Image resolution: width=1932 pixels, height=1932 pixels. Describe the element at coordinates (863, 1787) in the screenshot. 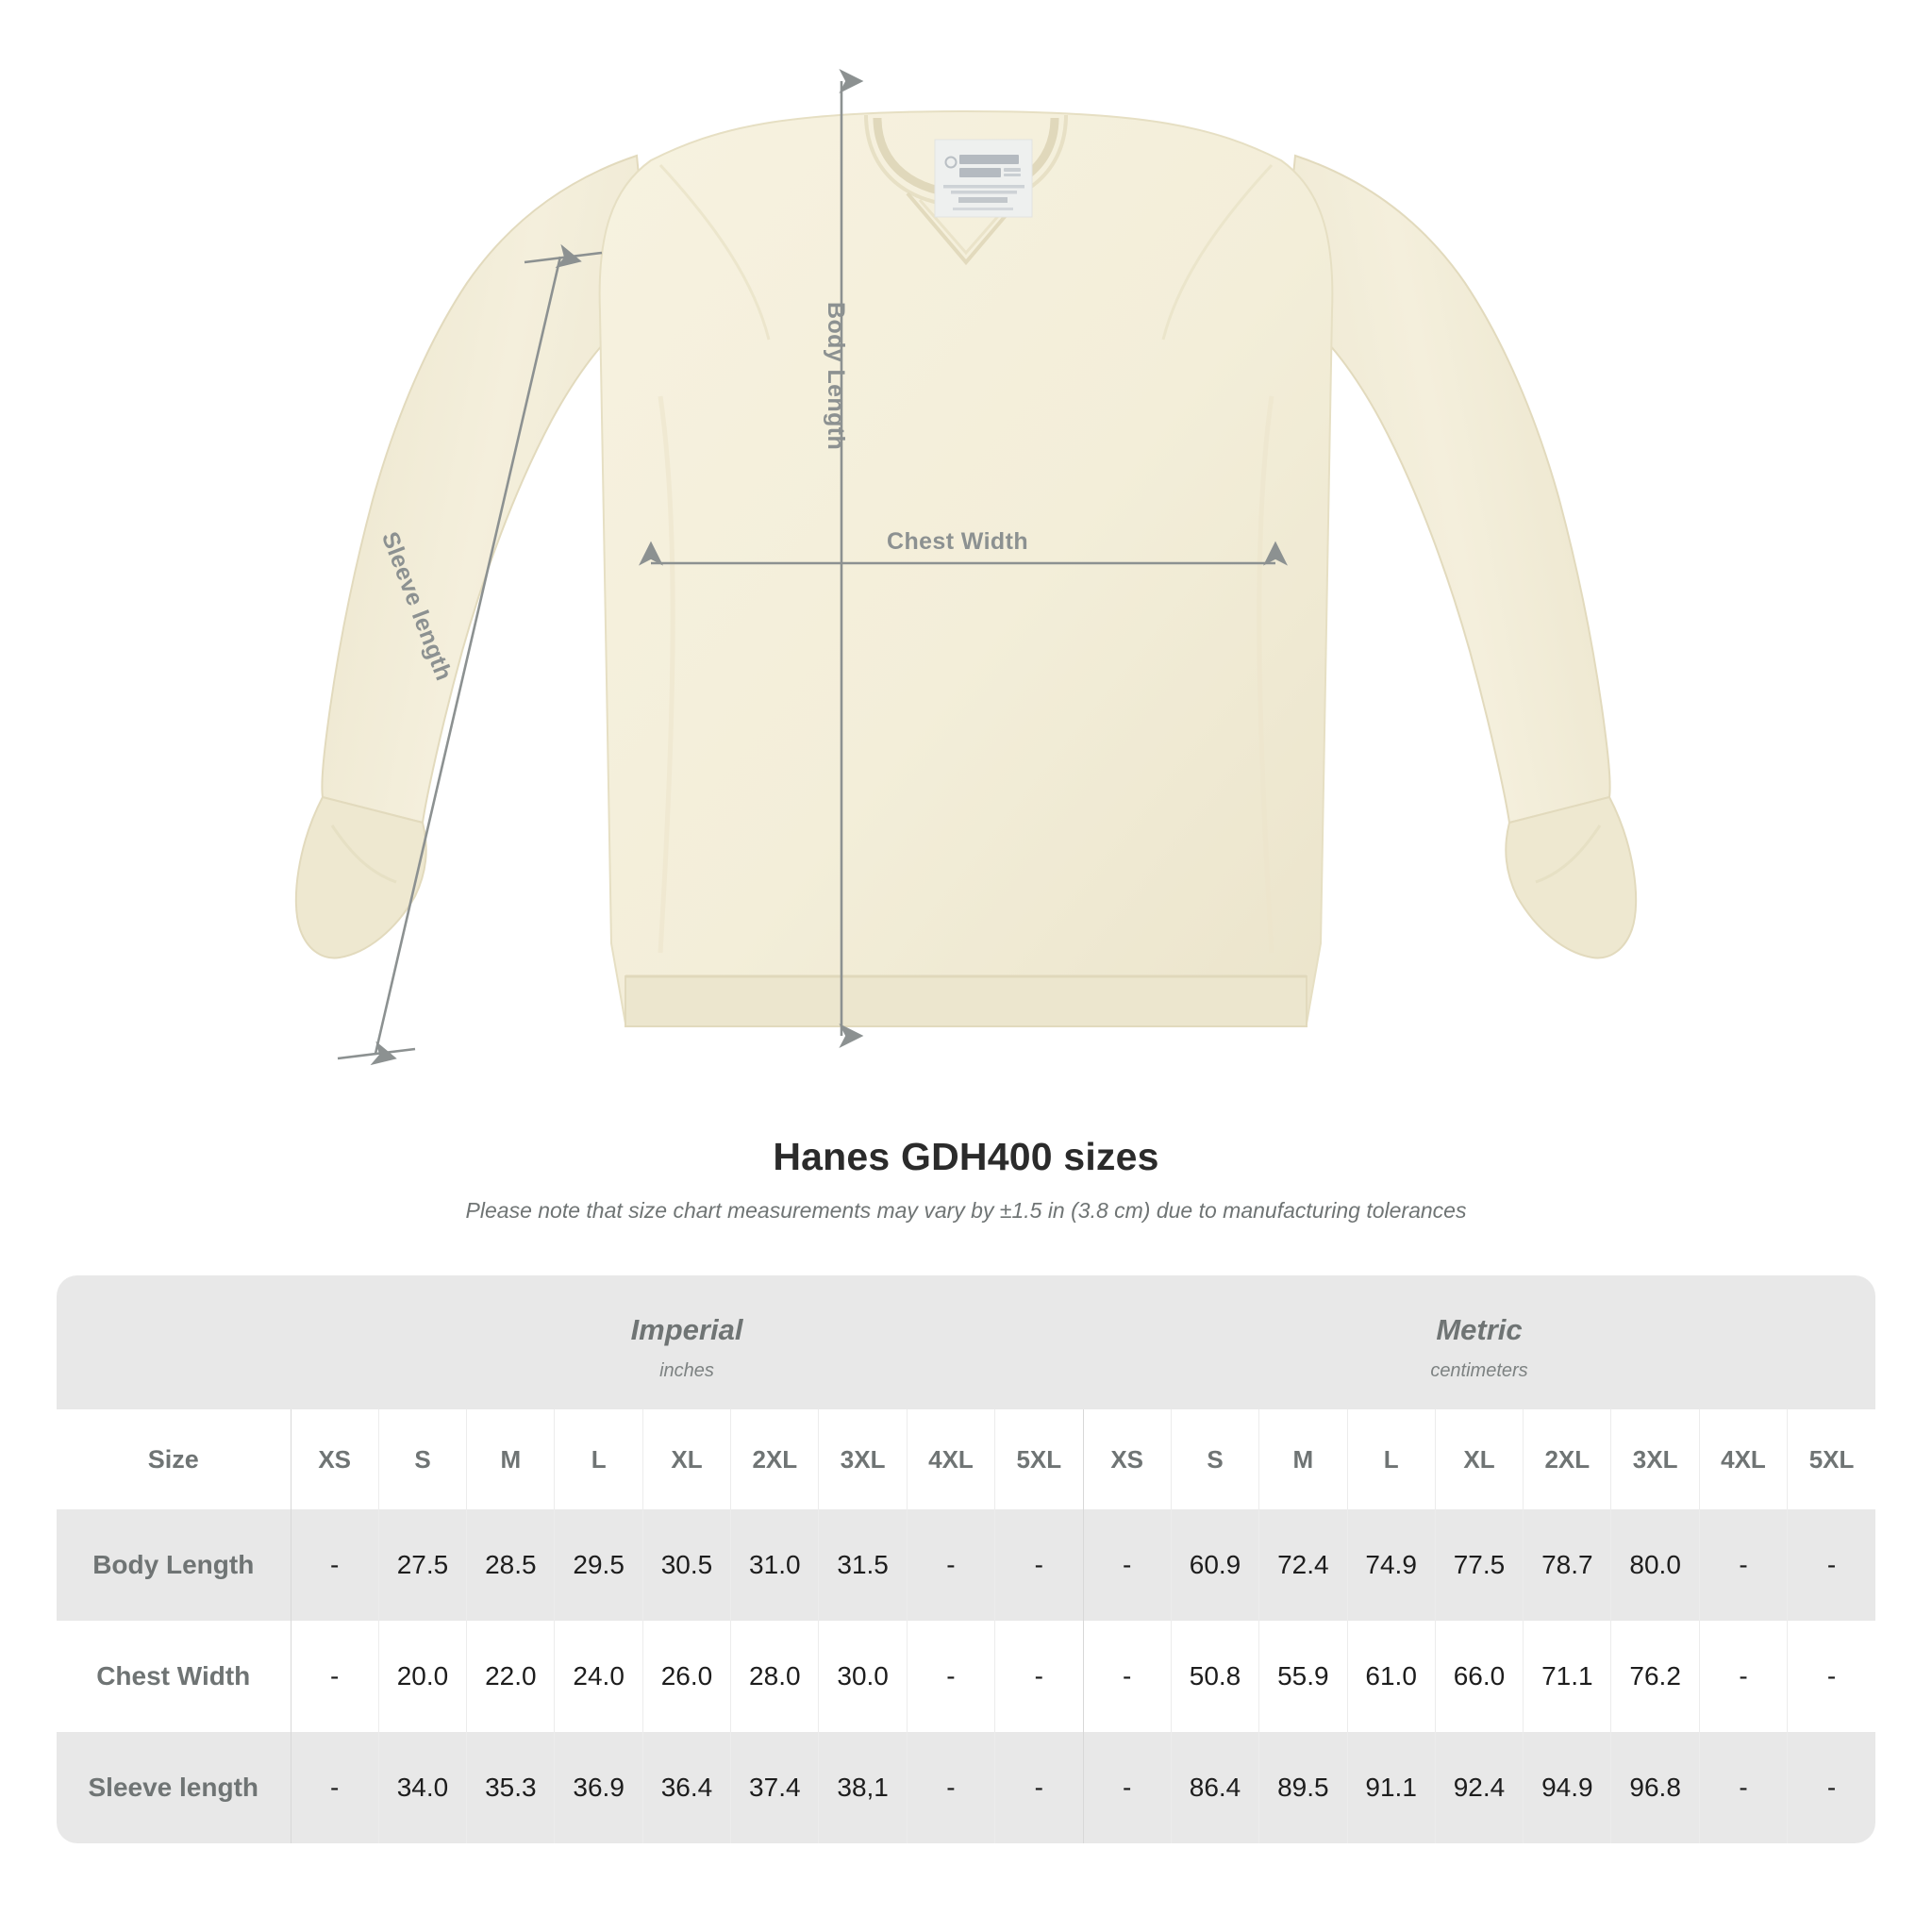

I see `measurement-cell: 38,1` at that location.